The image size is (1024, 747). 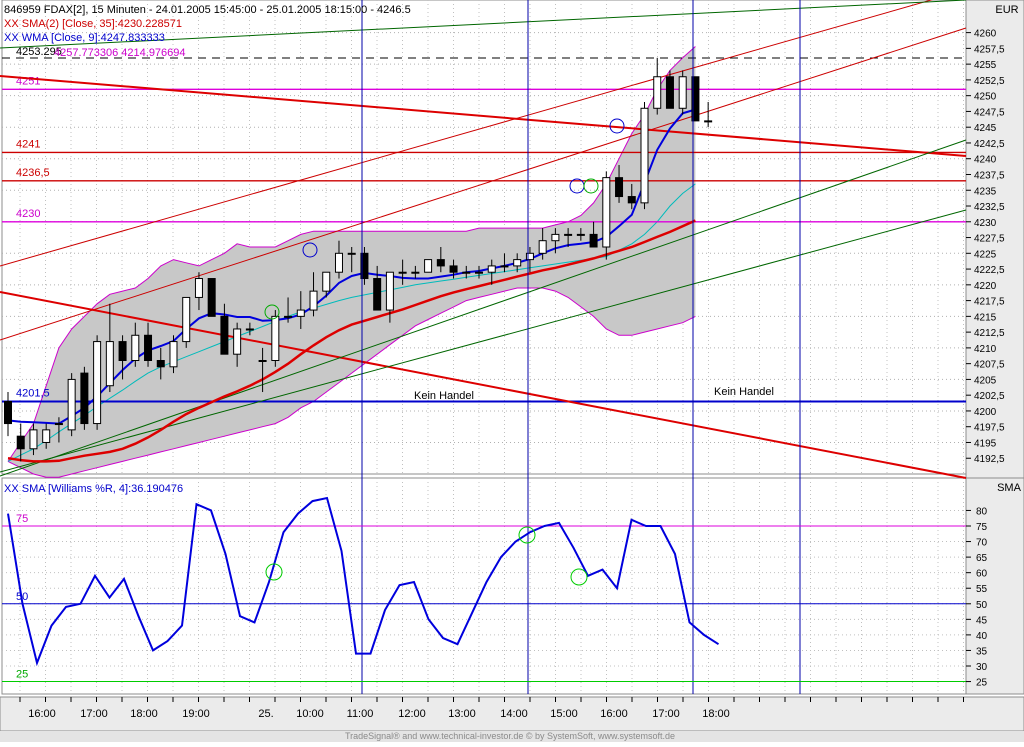 I want to click on indicator-axis-label: 65, so click(x=982, y=558).